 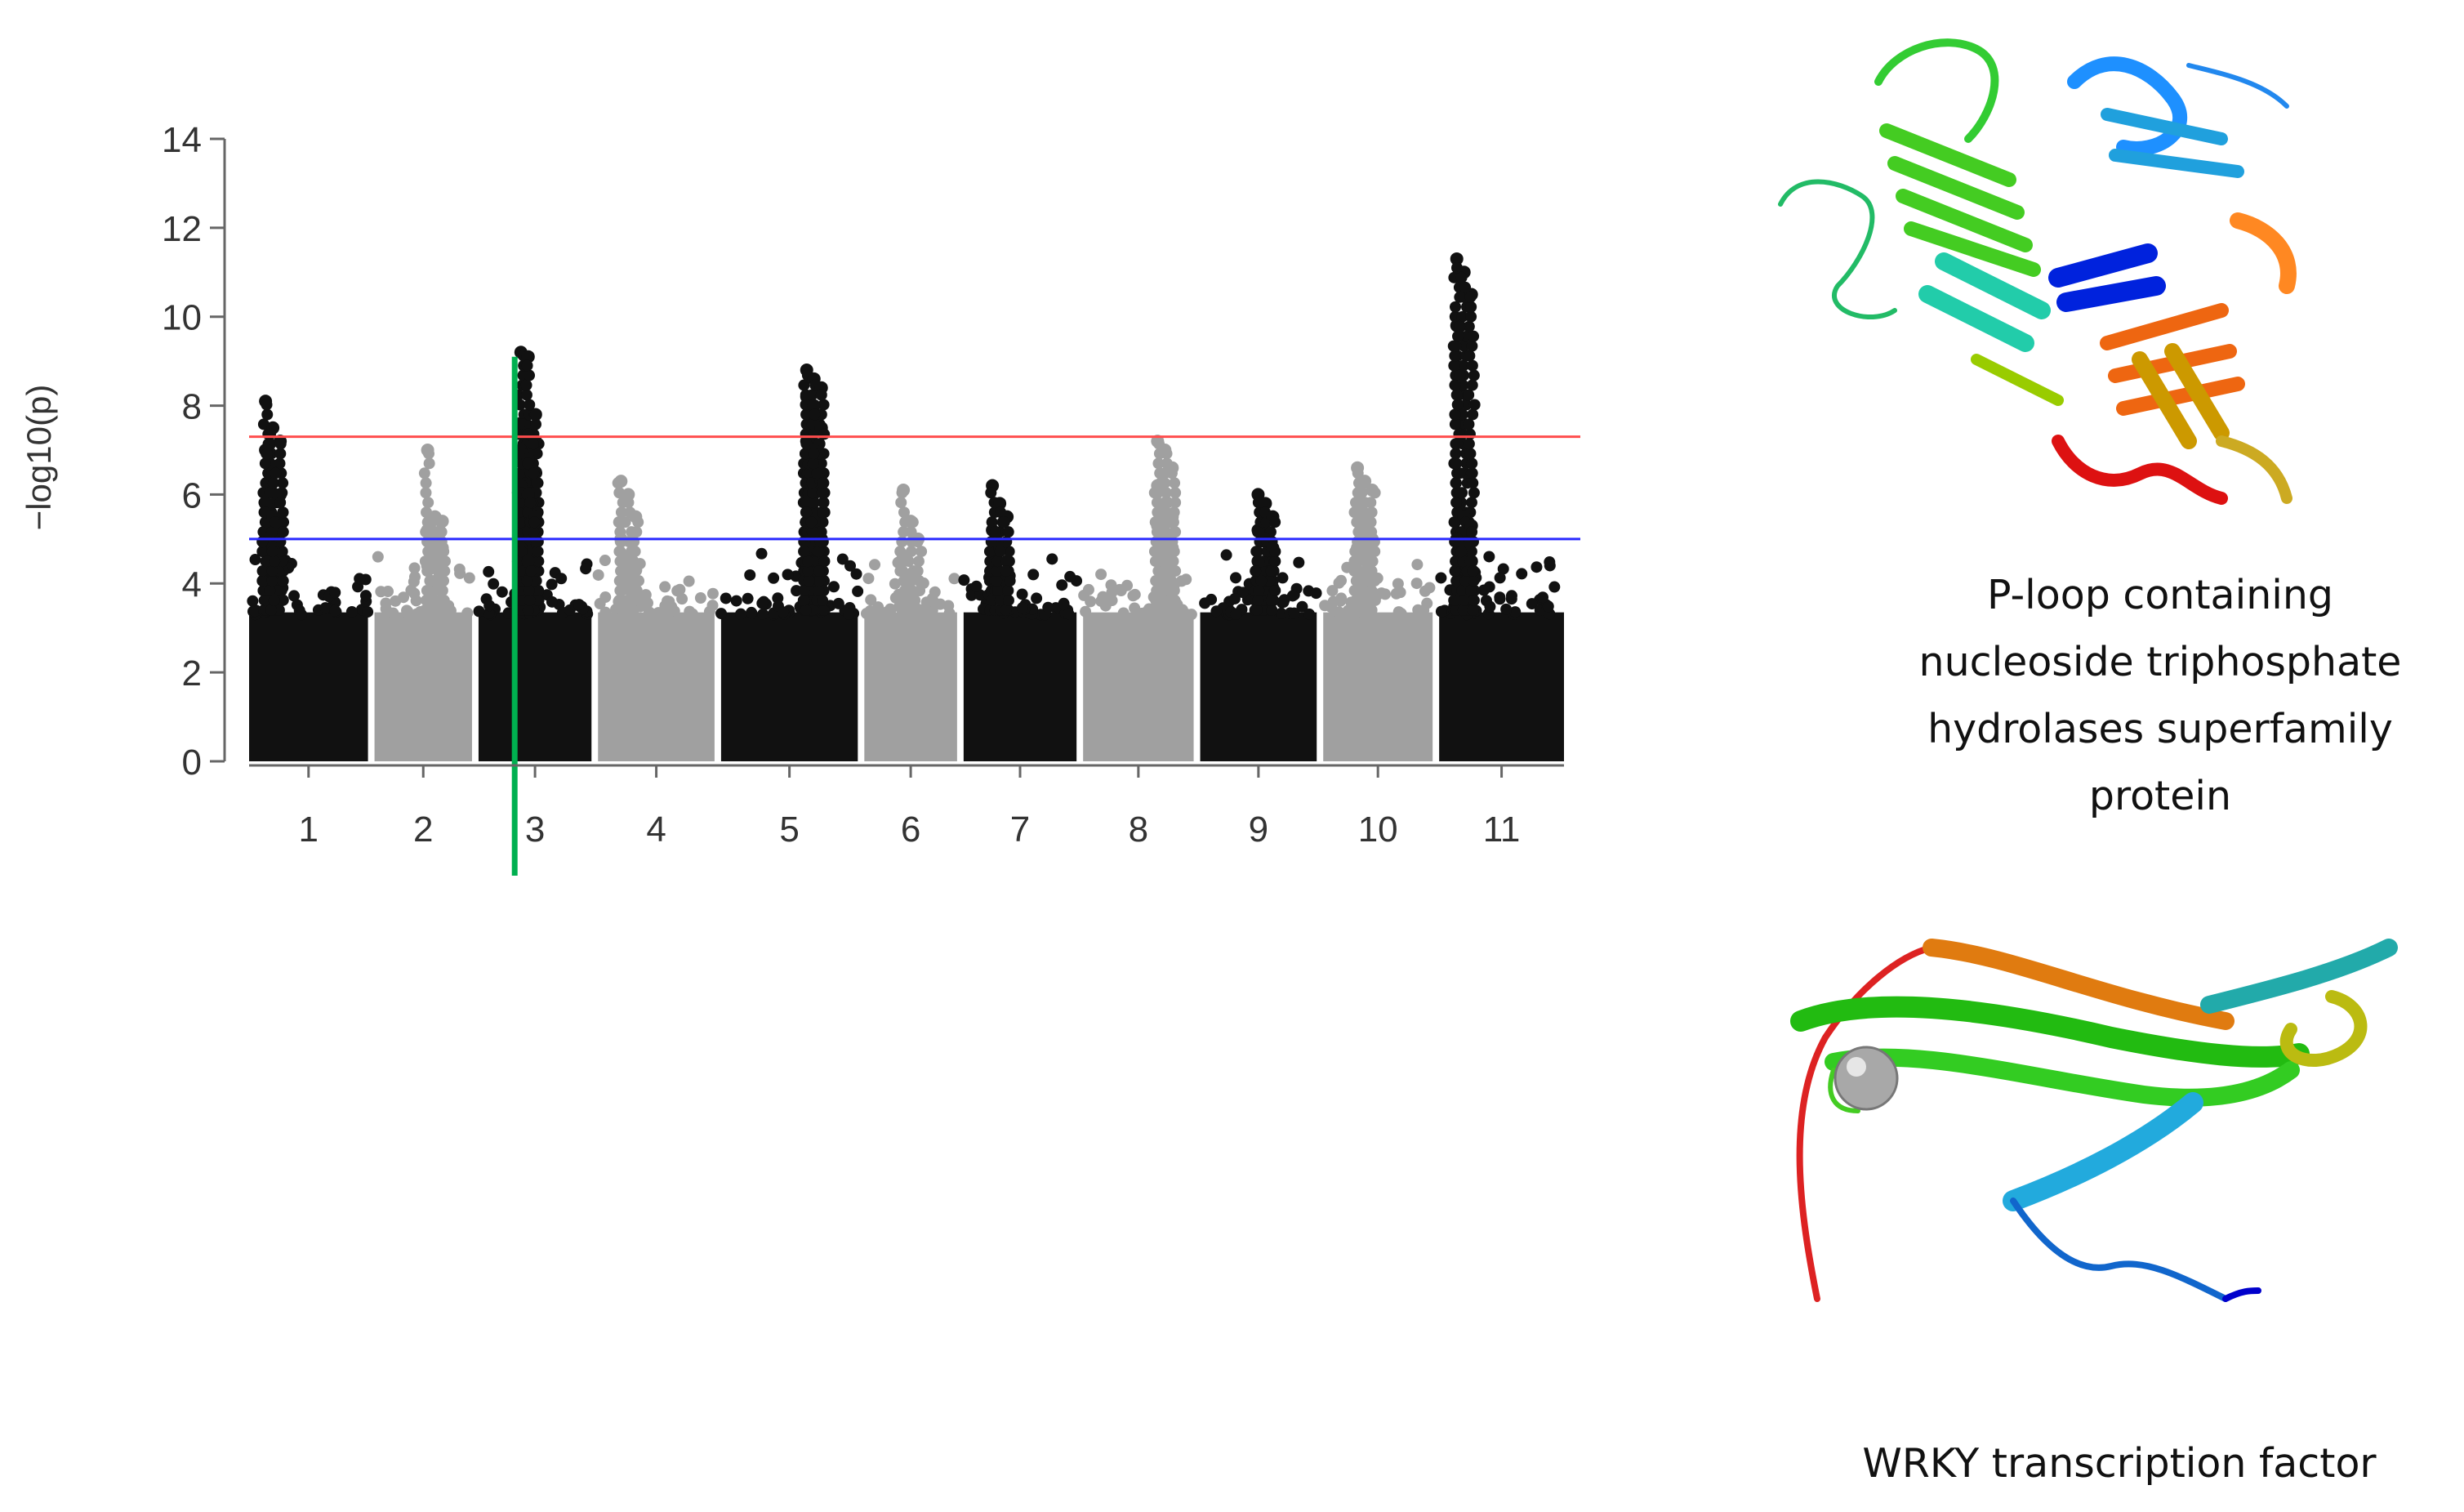 What do you see at coordinates (1258, 687) in the screenshot?
I see `chromosome-9-points-block` at bounding box center [1258, 687].